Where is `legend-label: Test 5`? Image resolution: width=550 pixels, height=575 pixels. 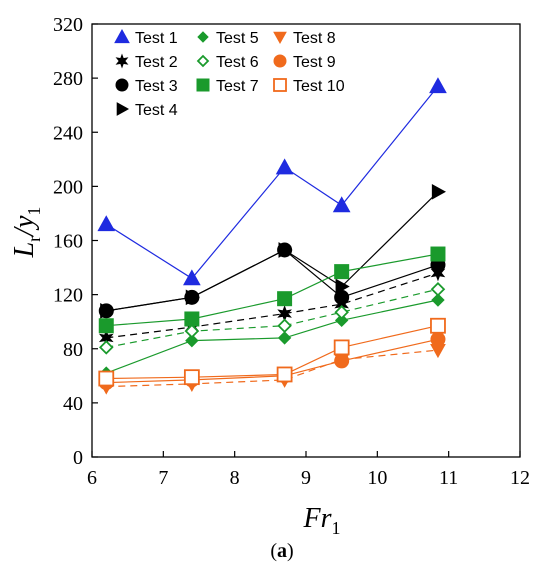
legend-label: Test 5 is located at coordinates (237, 38).